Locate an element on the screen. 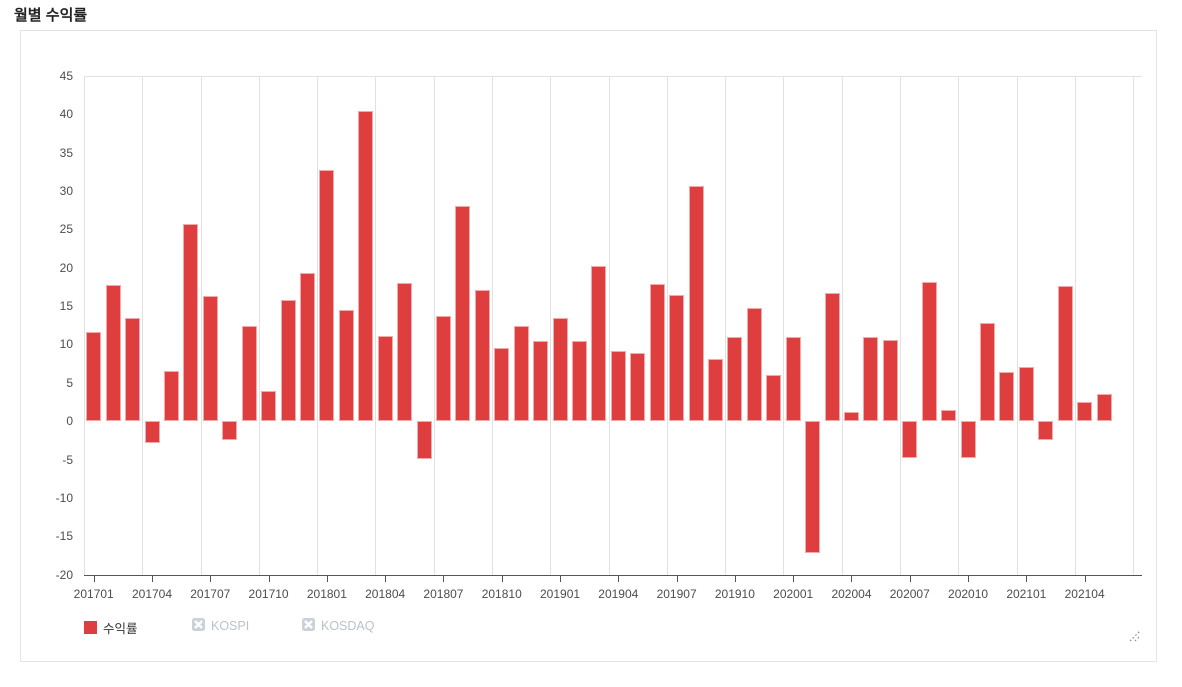  x-axis-tick-label: 202101 is located at coordinates (1026, 593).